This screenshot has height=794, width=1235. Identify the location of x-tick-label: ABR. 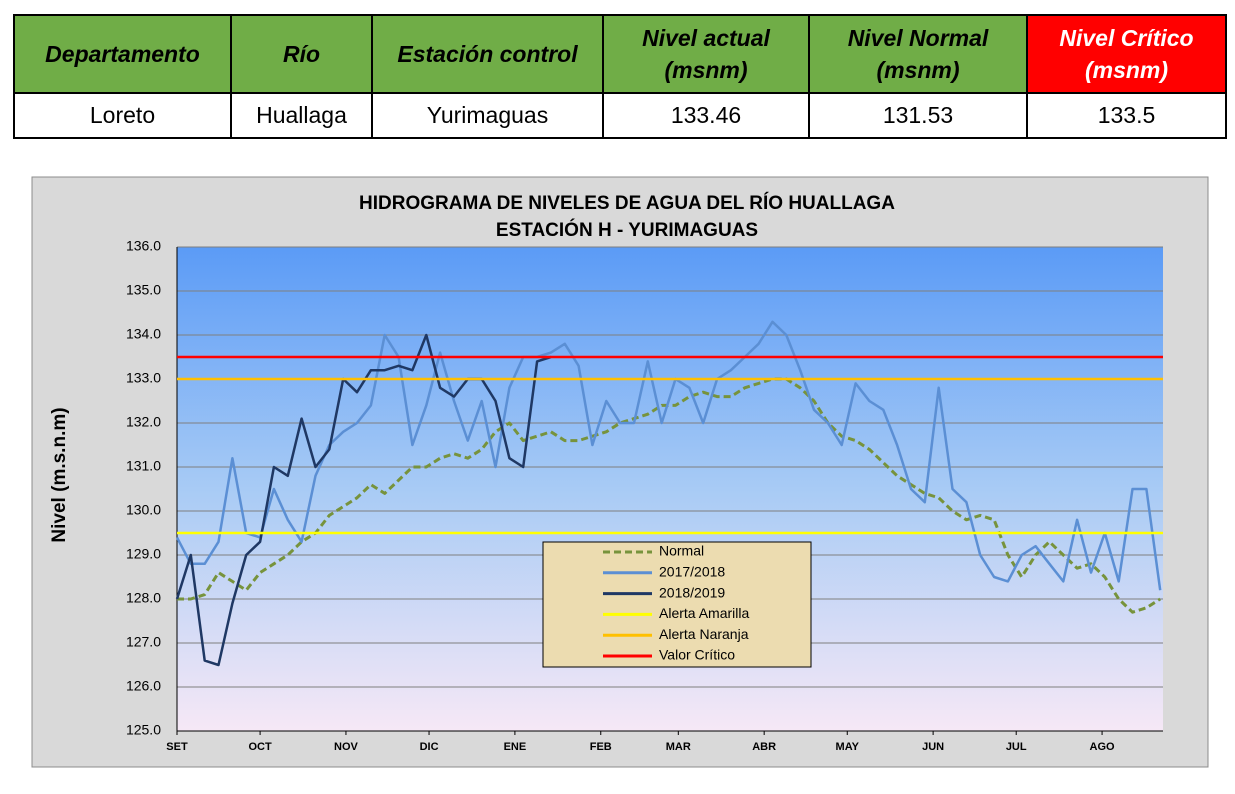
(764, 747).